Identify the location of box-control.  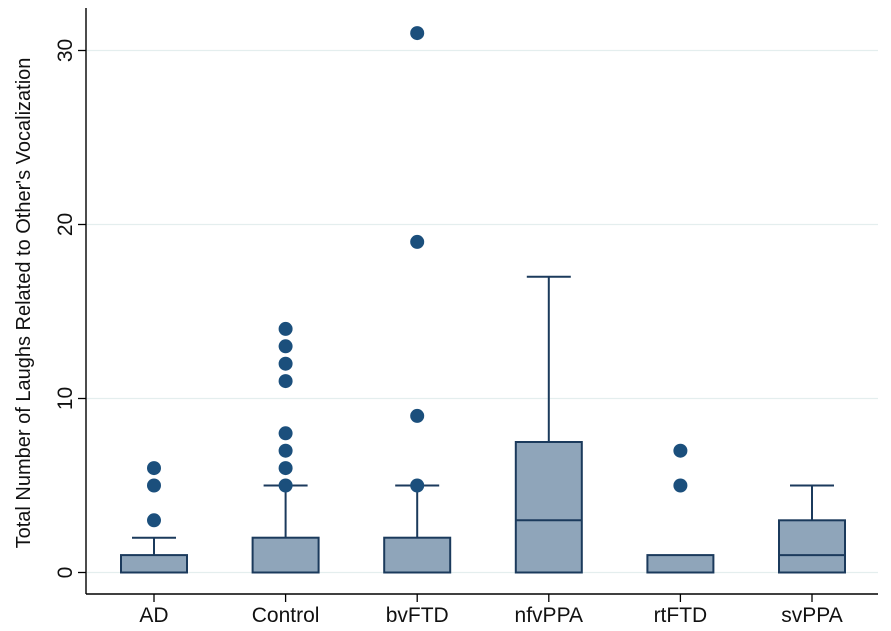
(285, 447).